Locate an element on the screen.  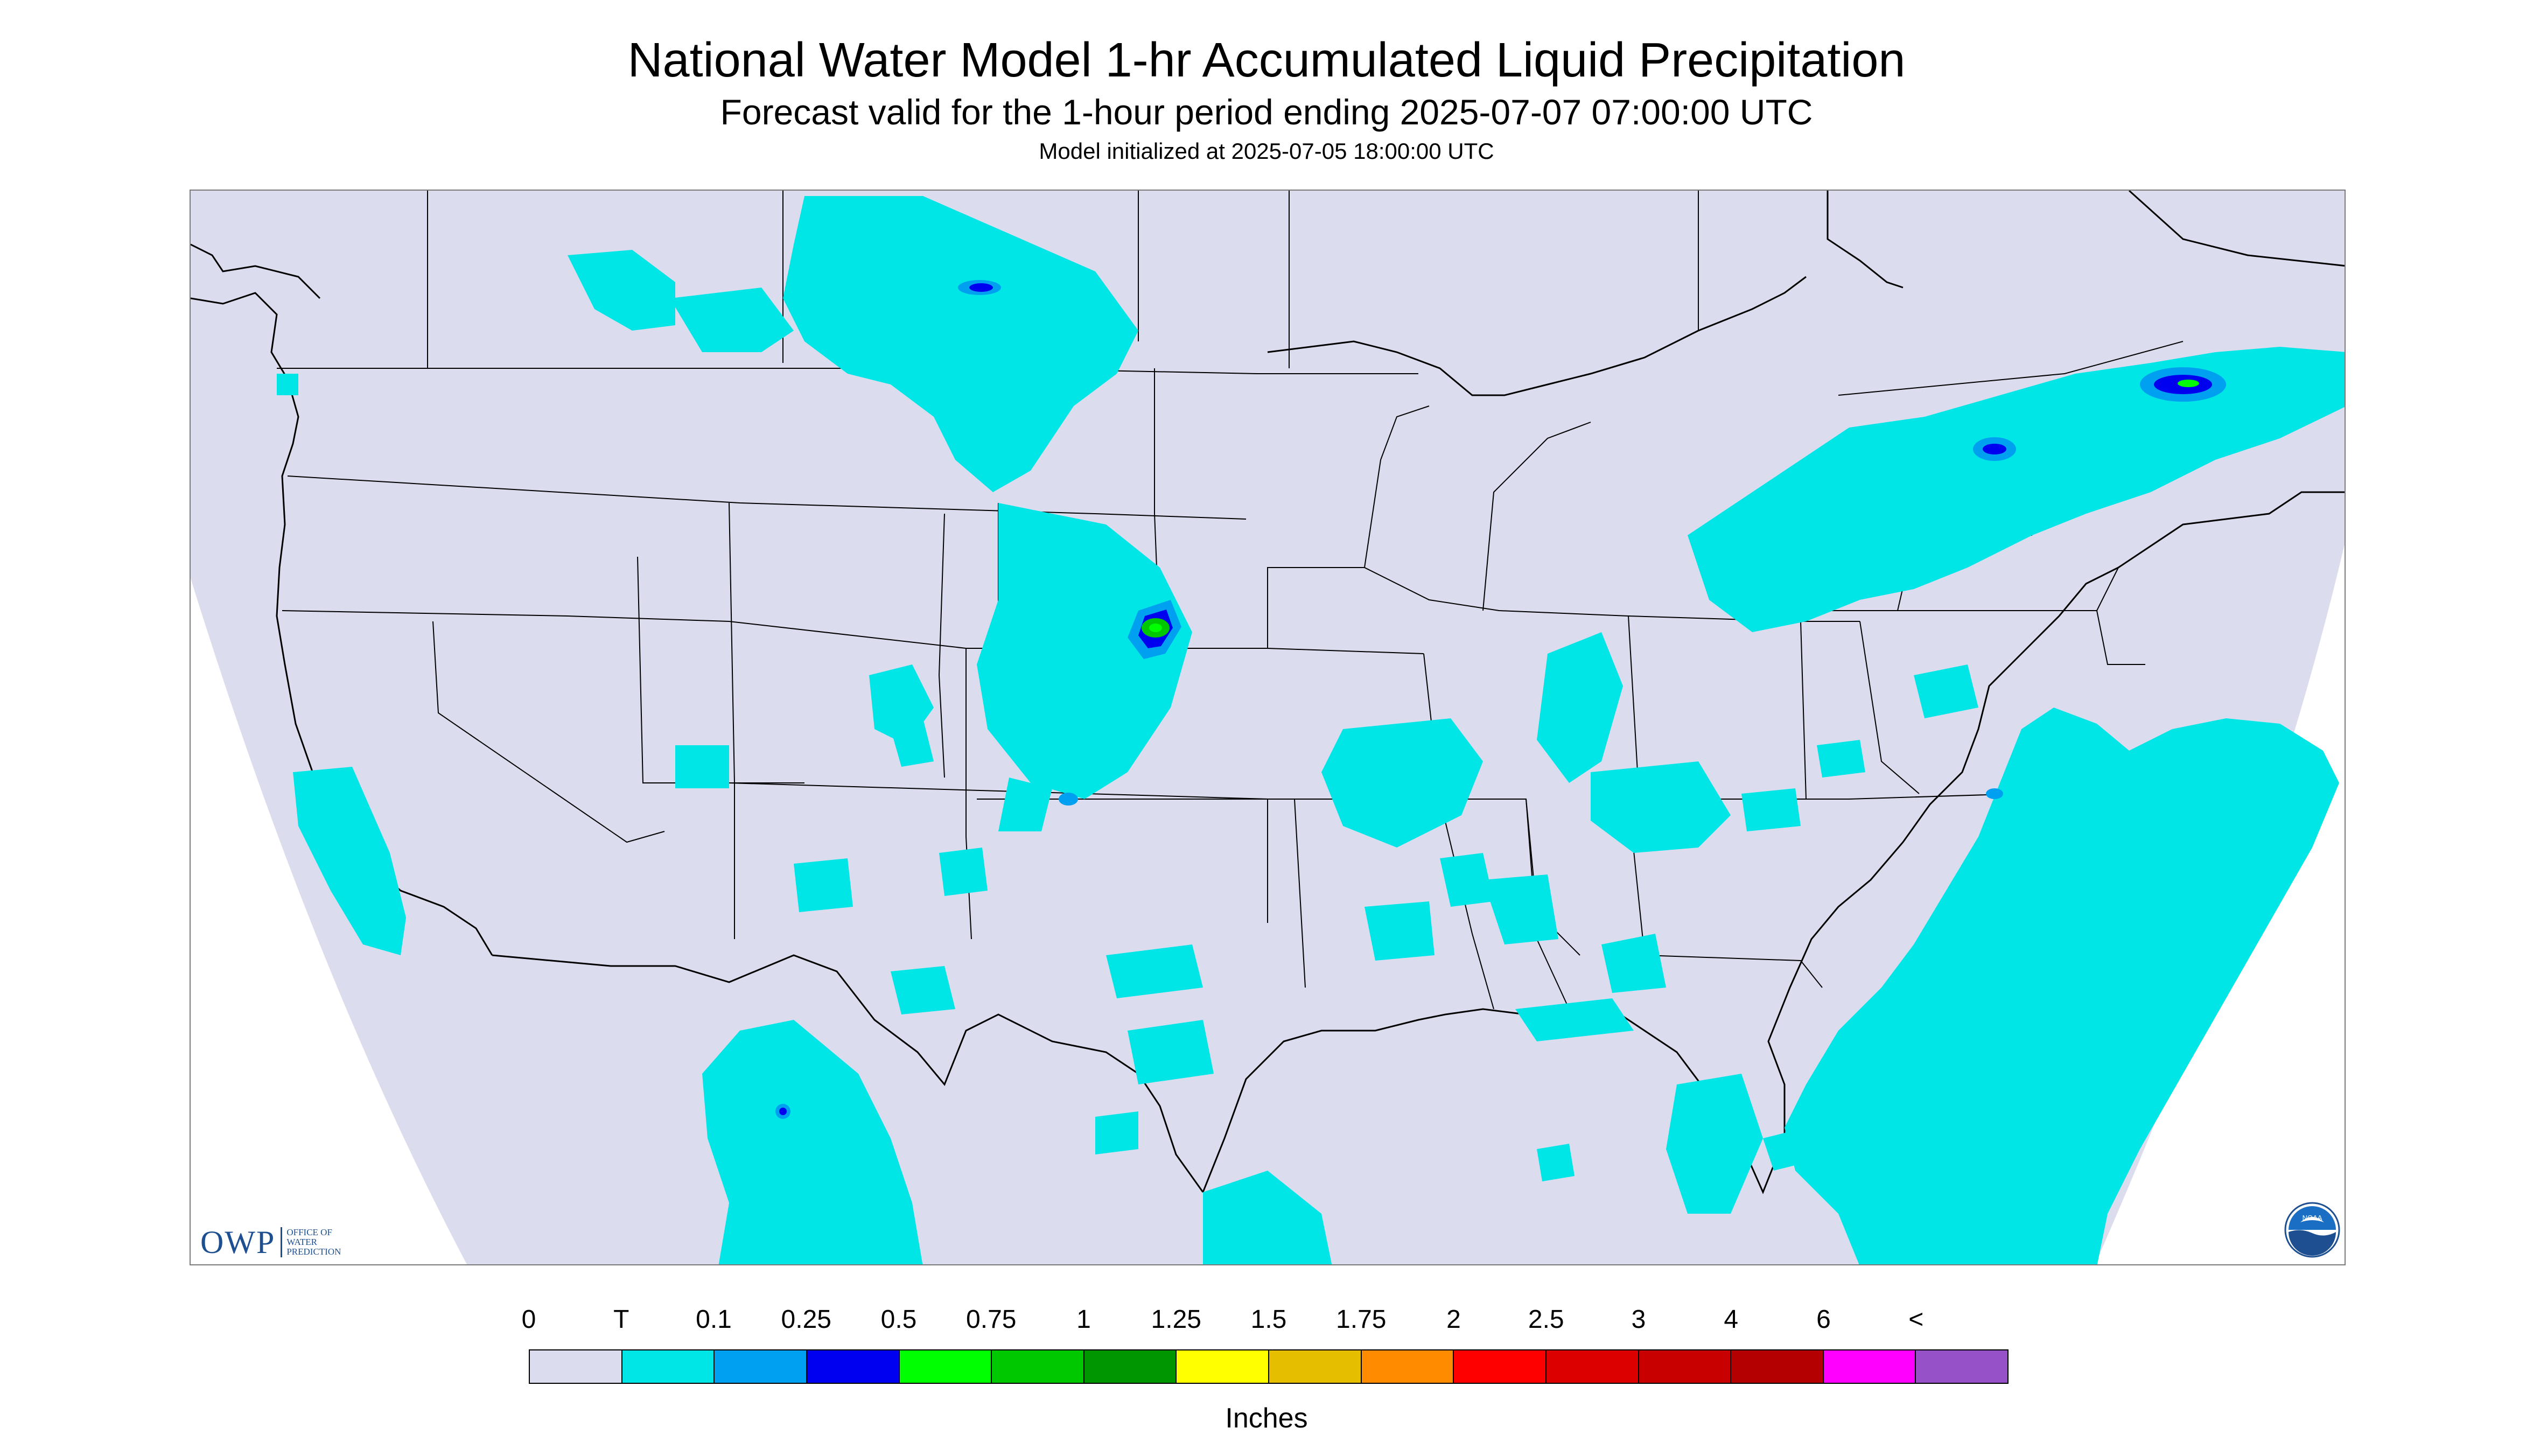
owp-logo: OWP OFFICE OF WATER PREDICTION is located at coordinates (270, 1242).